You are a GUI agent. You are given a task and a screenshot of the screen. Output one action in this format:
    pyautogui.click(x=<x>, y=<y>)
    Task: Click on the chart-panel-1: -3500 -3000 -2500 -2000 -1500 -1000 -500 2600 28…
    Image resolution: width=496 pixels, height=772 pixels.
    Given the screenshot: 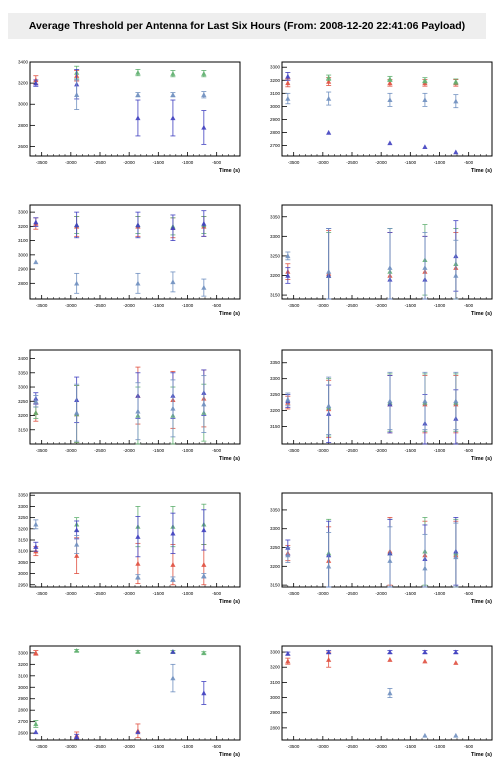 What is the action you would take?
    pyautogui.click(x=129, y=117)
    